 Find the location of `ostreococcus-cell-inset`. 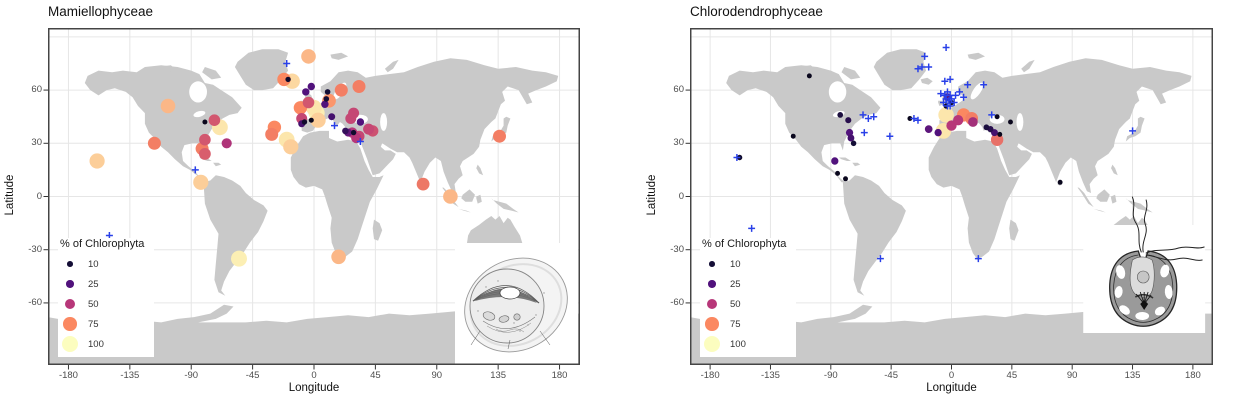

ostreococcus-cell-inset is located at coordinates (516, 304).